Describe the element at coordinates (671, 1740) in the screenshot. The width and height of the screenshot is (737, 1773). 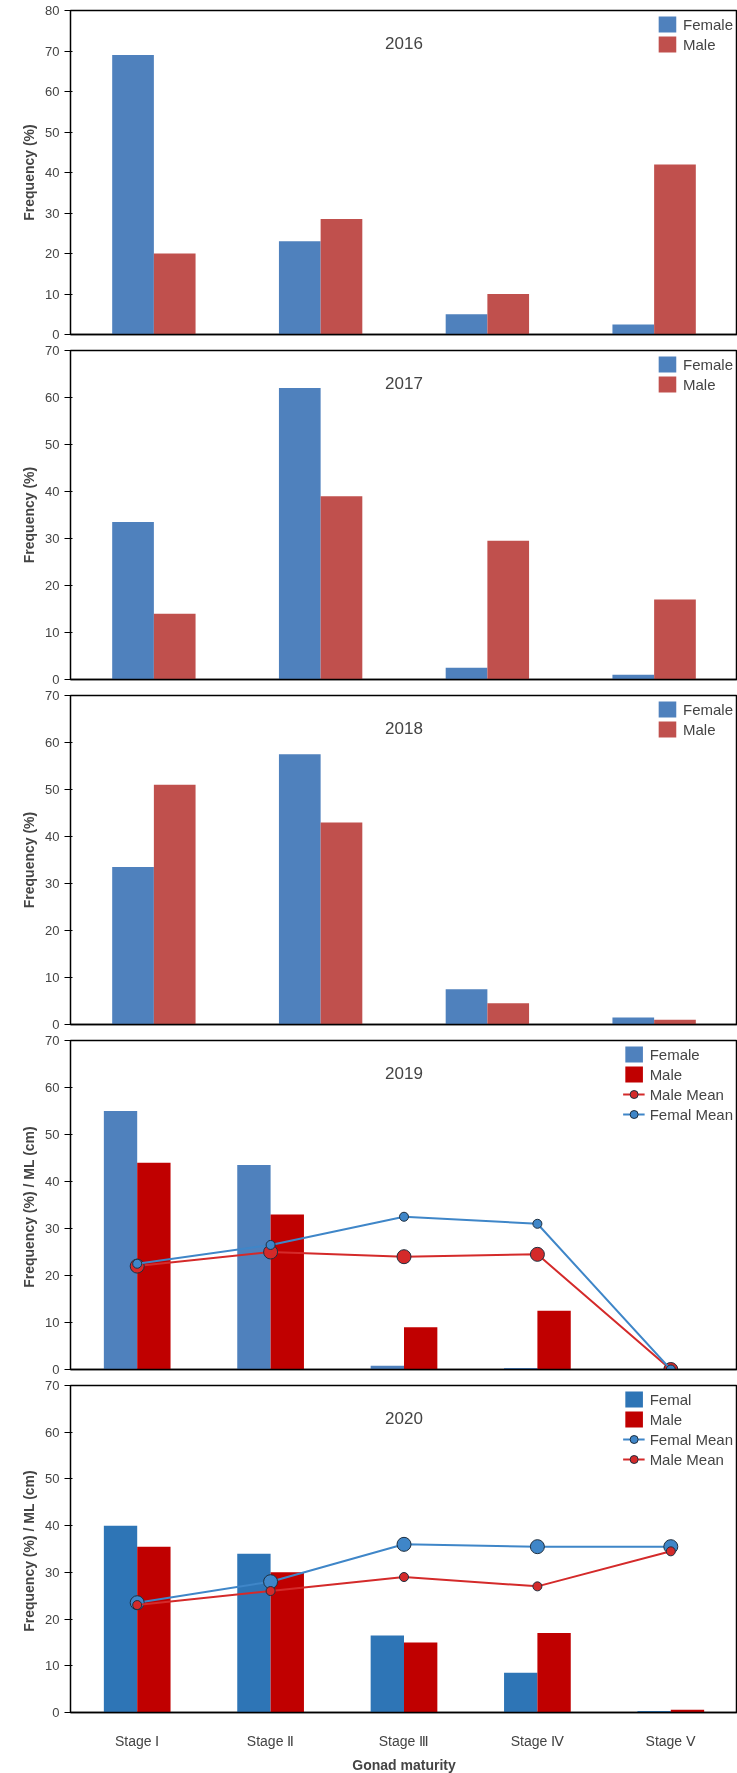
I see `x-tick-label: Stage Ⅴ` at that location.